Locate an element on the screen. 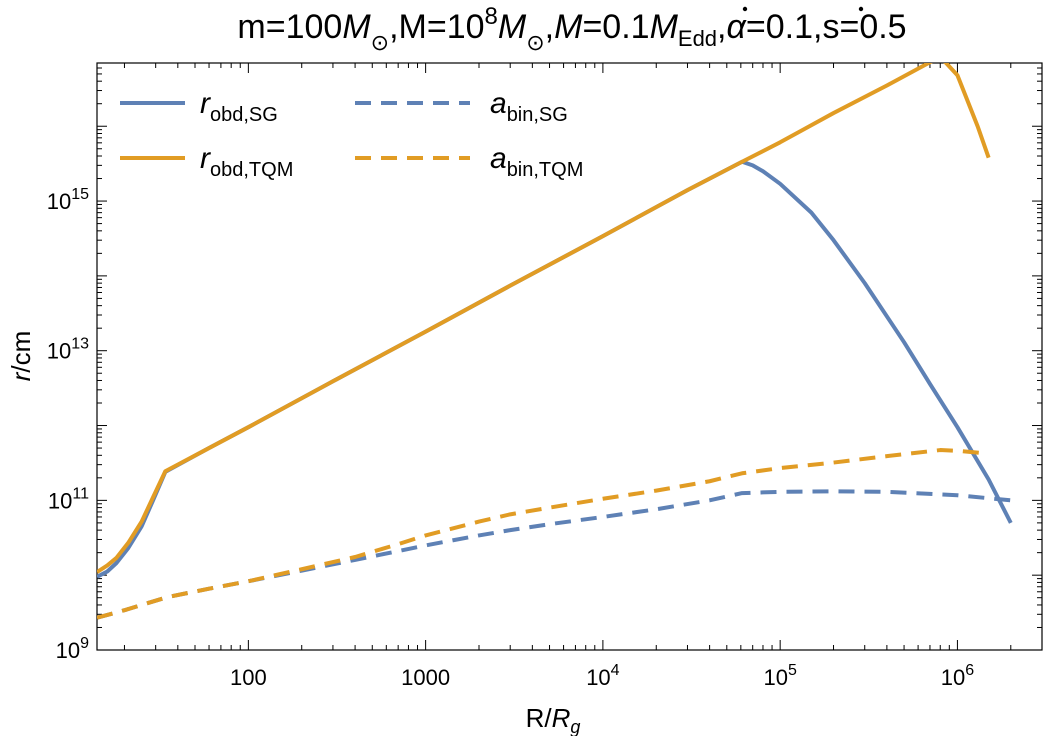 The height and width of the screenshot is (736, 1045). x-tick-label: 1000 is located at coordinates (425, 677).